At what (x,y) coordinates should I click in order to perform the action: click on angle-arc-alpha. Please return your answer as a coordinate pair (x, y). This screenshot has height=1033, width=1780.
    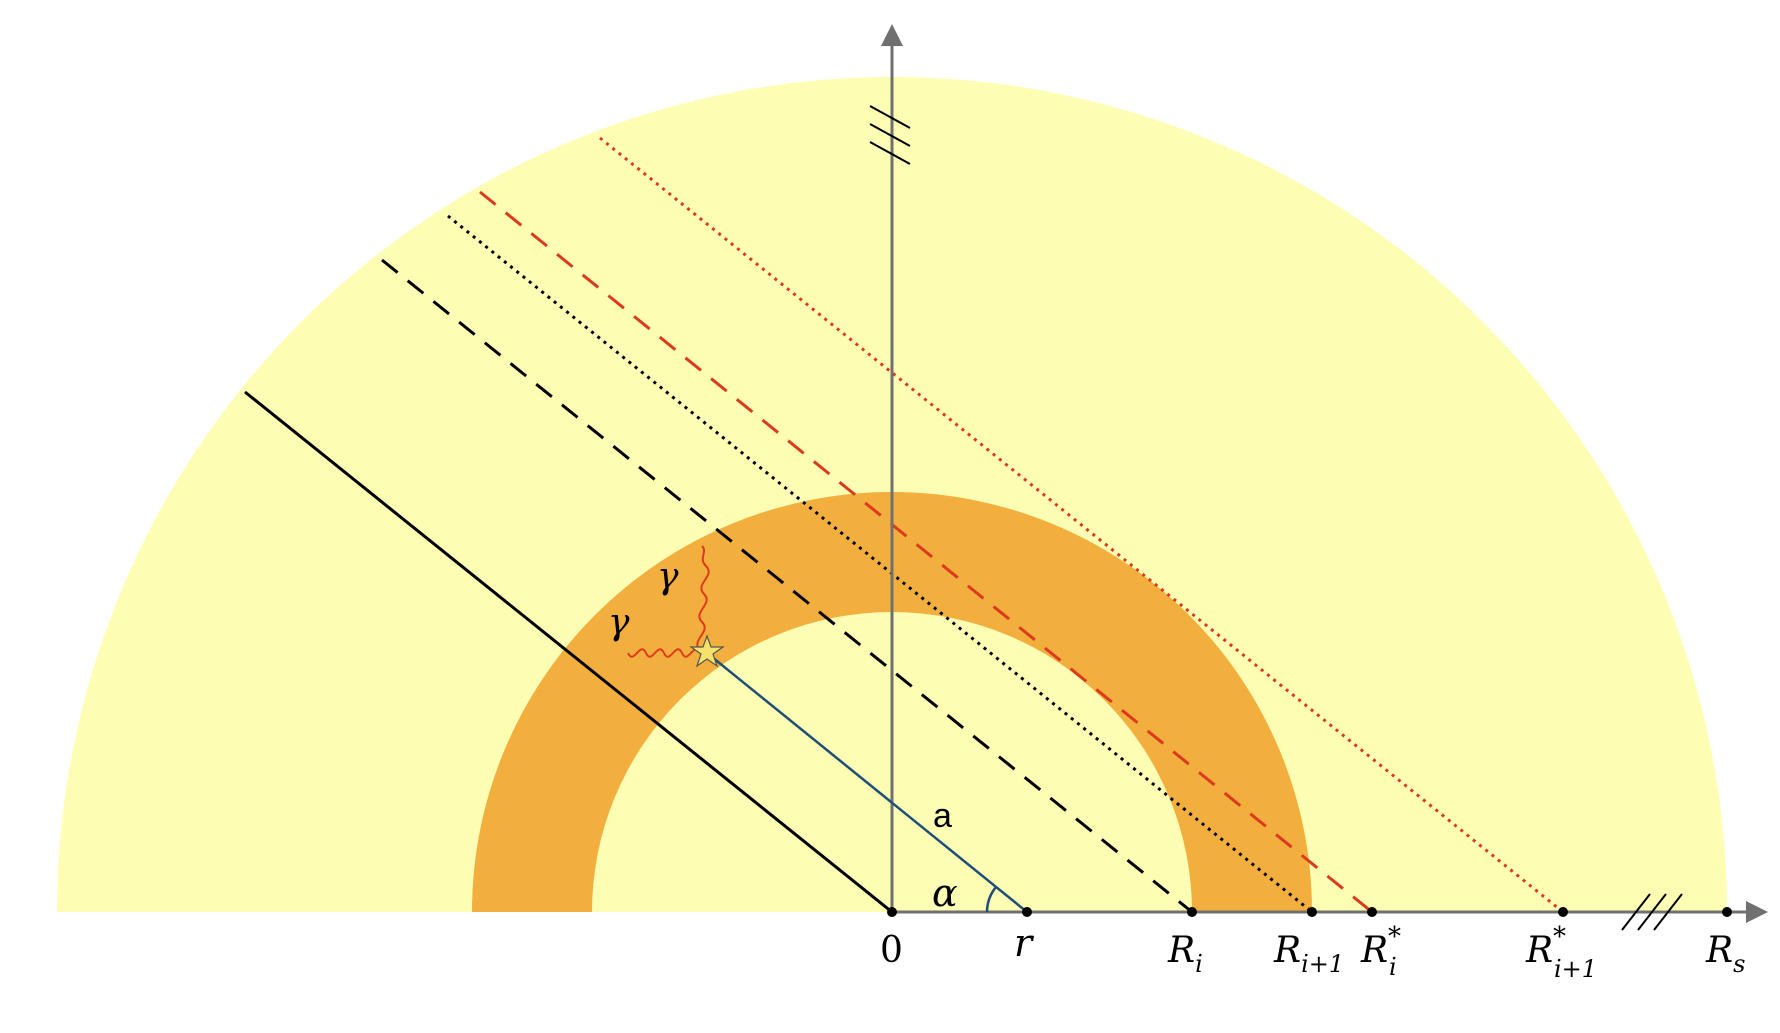
    Looking at the image, I should click on (991, 899).